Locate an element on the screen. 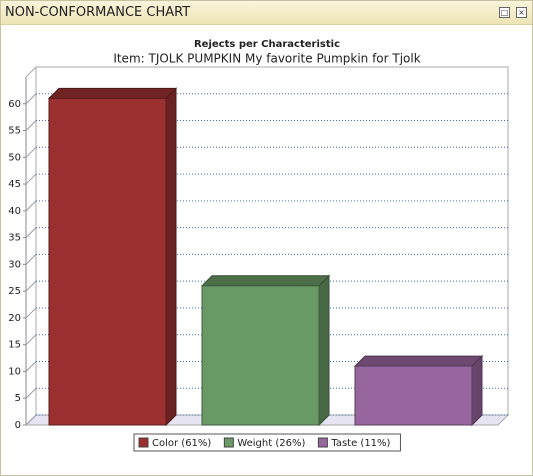 The image size is (533, 476). legend-box is located at coordinates (267, 442).